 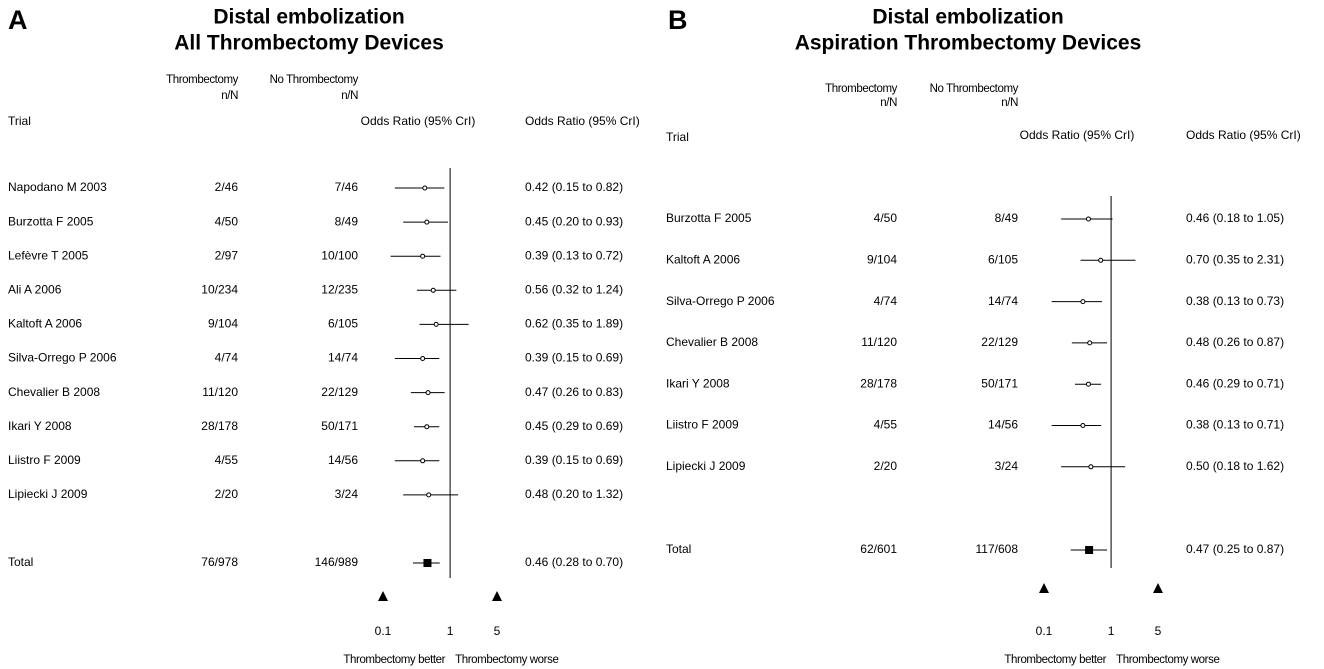 What do you see at coordinates (1111, 631) in the screenshot?
I see `x-tick-label: 1` at bounding box center [1111, 631].